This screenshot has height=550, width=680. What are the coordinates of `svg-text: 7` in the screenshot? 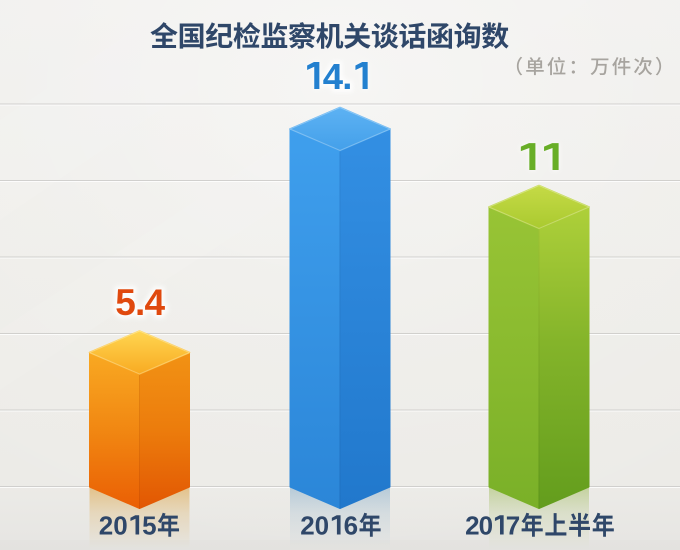 It's located at (513, 526).